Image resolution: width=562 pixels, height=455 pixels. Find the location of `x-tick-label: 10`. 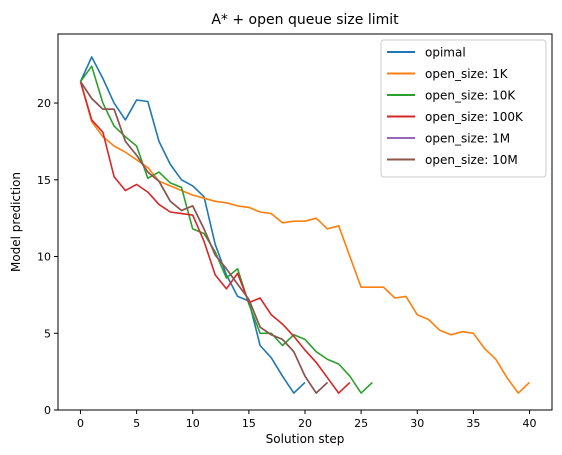

x-tick-label: 10 is located at coordinates (193, 423).